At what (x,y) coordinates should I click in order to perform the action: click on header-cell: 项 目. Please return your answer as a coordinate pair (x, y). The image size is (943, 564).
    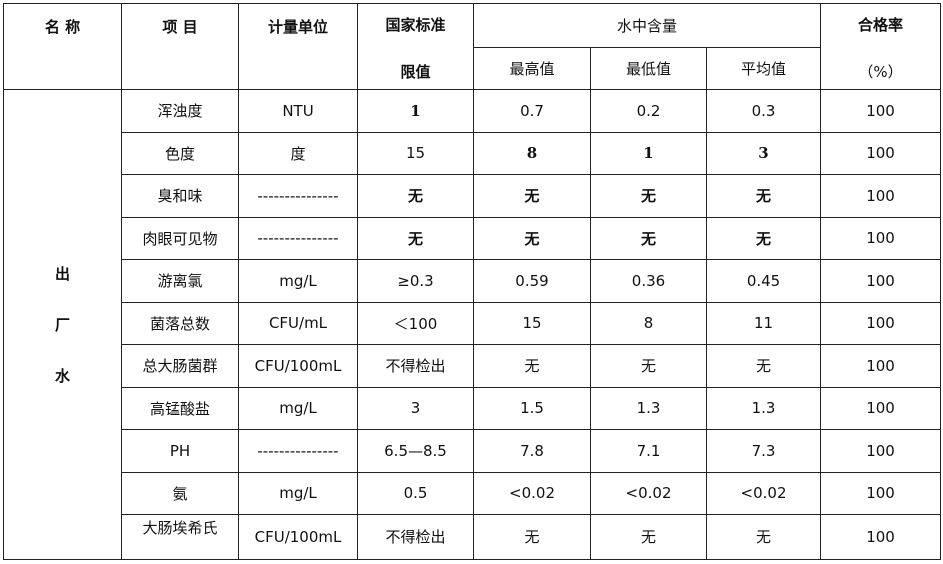
    Looking at the image, I should click on (180, 46).